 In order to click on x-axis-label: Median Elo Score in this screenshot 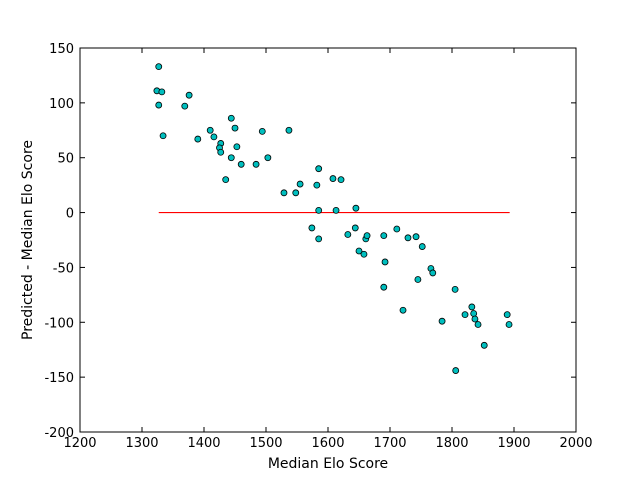, I will do `click(328, 464)`.